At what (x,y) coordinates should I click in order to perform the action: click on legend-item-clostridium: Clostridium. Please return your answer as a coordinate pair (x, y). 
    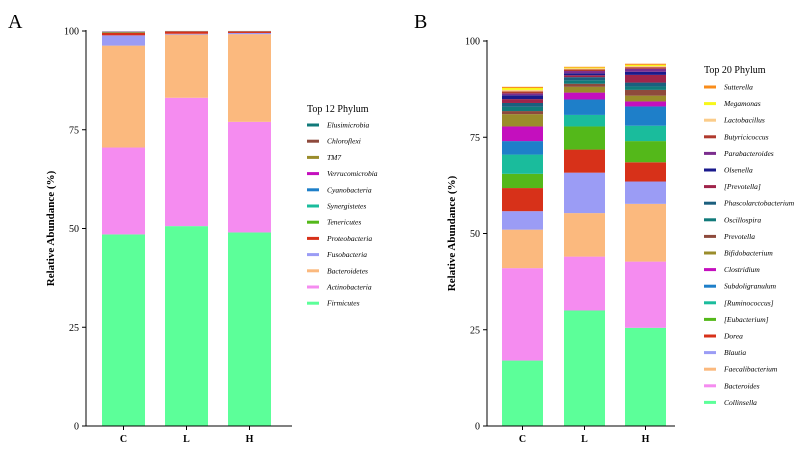
    Looking at the image, I should click on (732, 269).